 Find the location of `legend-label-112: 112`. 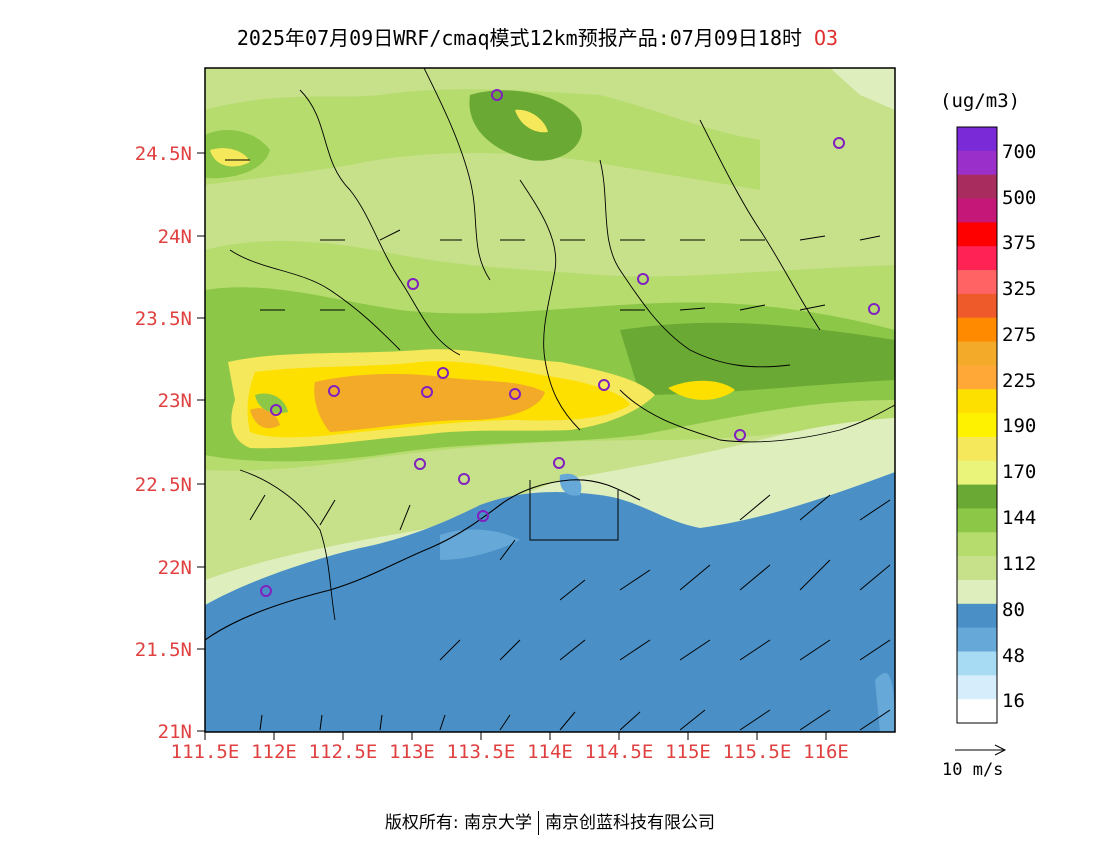

legend-label-112: 112 is located at coordinates (1019, 564).